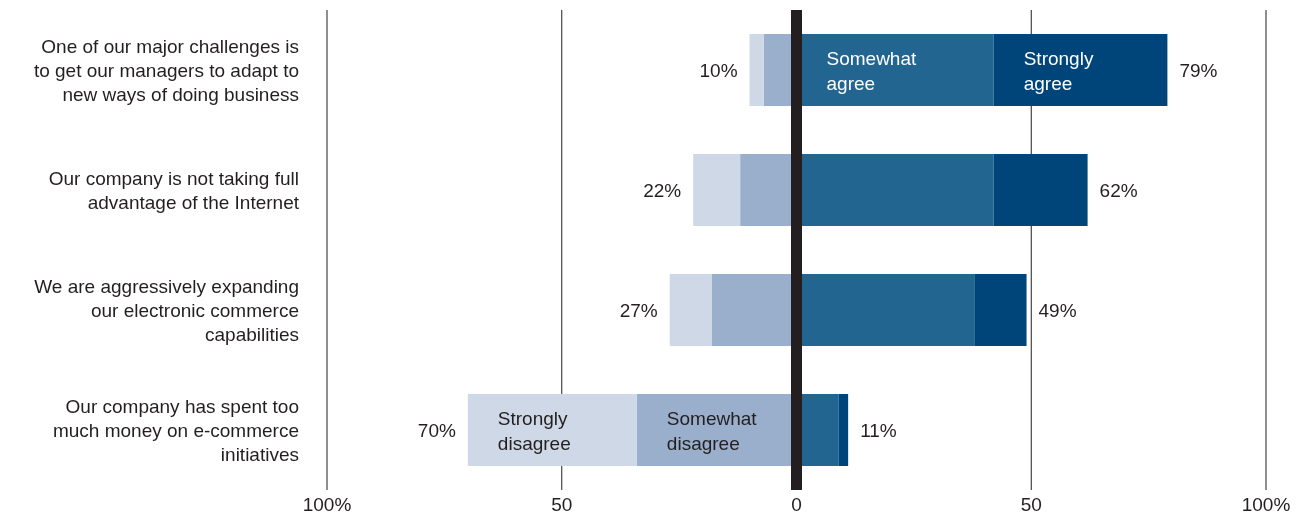 The width and height of the screenshot is (1299, 529). I want to click on y-tick-label: We are aggressively expanding our electronic commerce capabilities, so click(166, 310).